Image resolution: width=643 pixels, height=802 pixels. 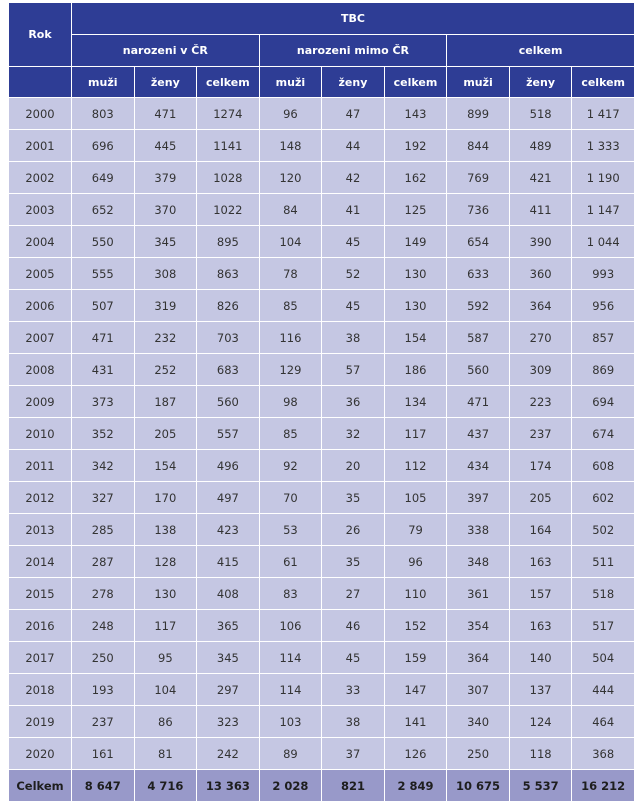 I want to click on table-row: 2001 696 445 1141 148 44 192 844 489 1 333, so click(x=321, y=145).